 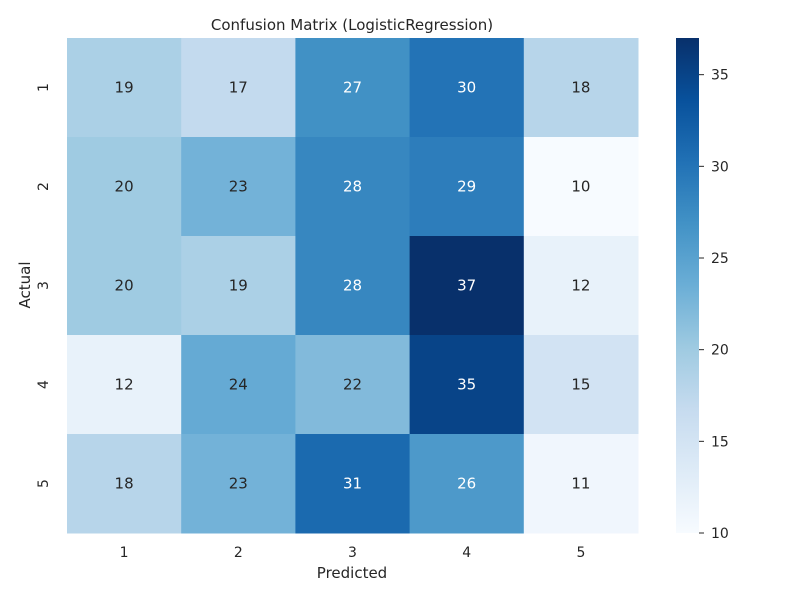 I want to click on heatmap-cell-label: 15, so click(x=580, y=385).